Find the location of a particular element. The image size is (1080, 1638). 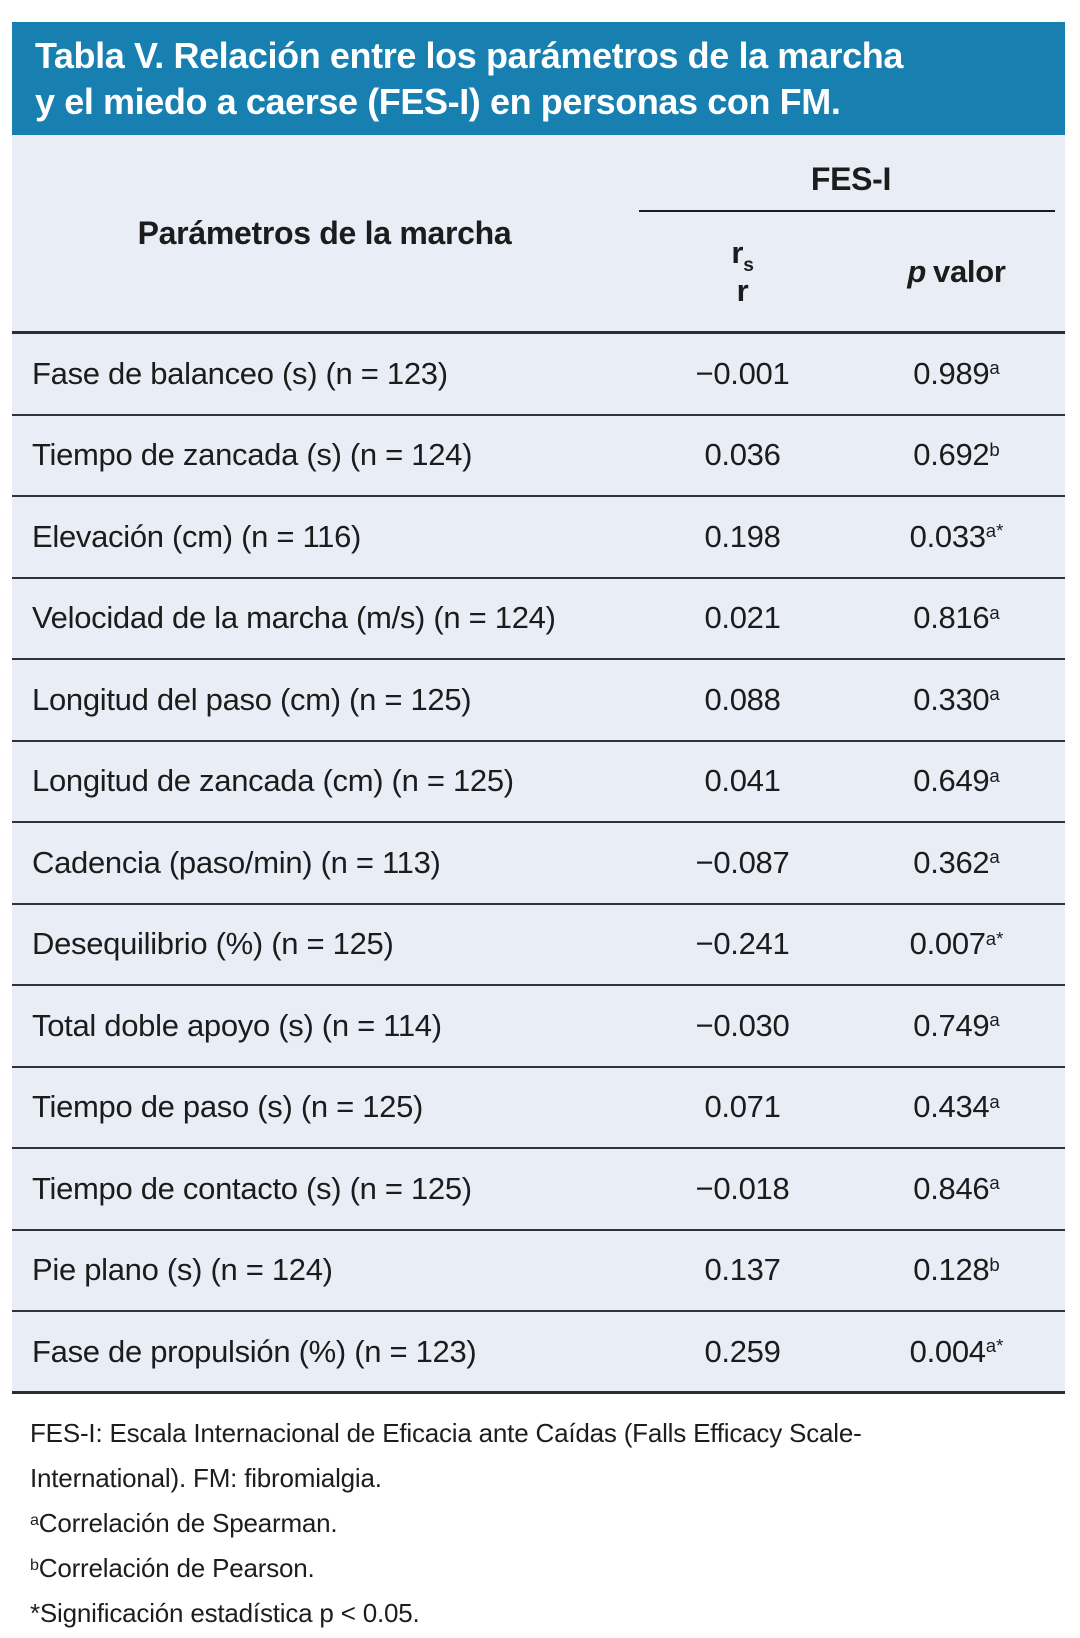

p-value: 0.330 is located at coordinates (951, 699).